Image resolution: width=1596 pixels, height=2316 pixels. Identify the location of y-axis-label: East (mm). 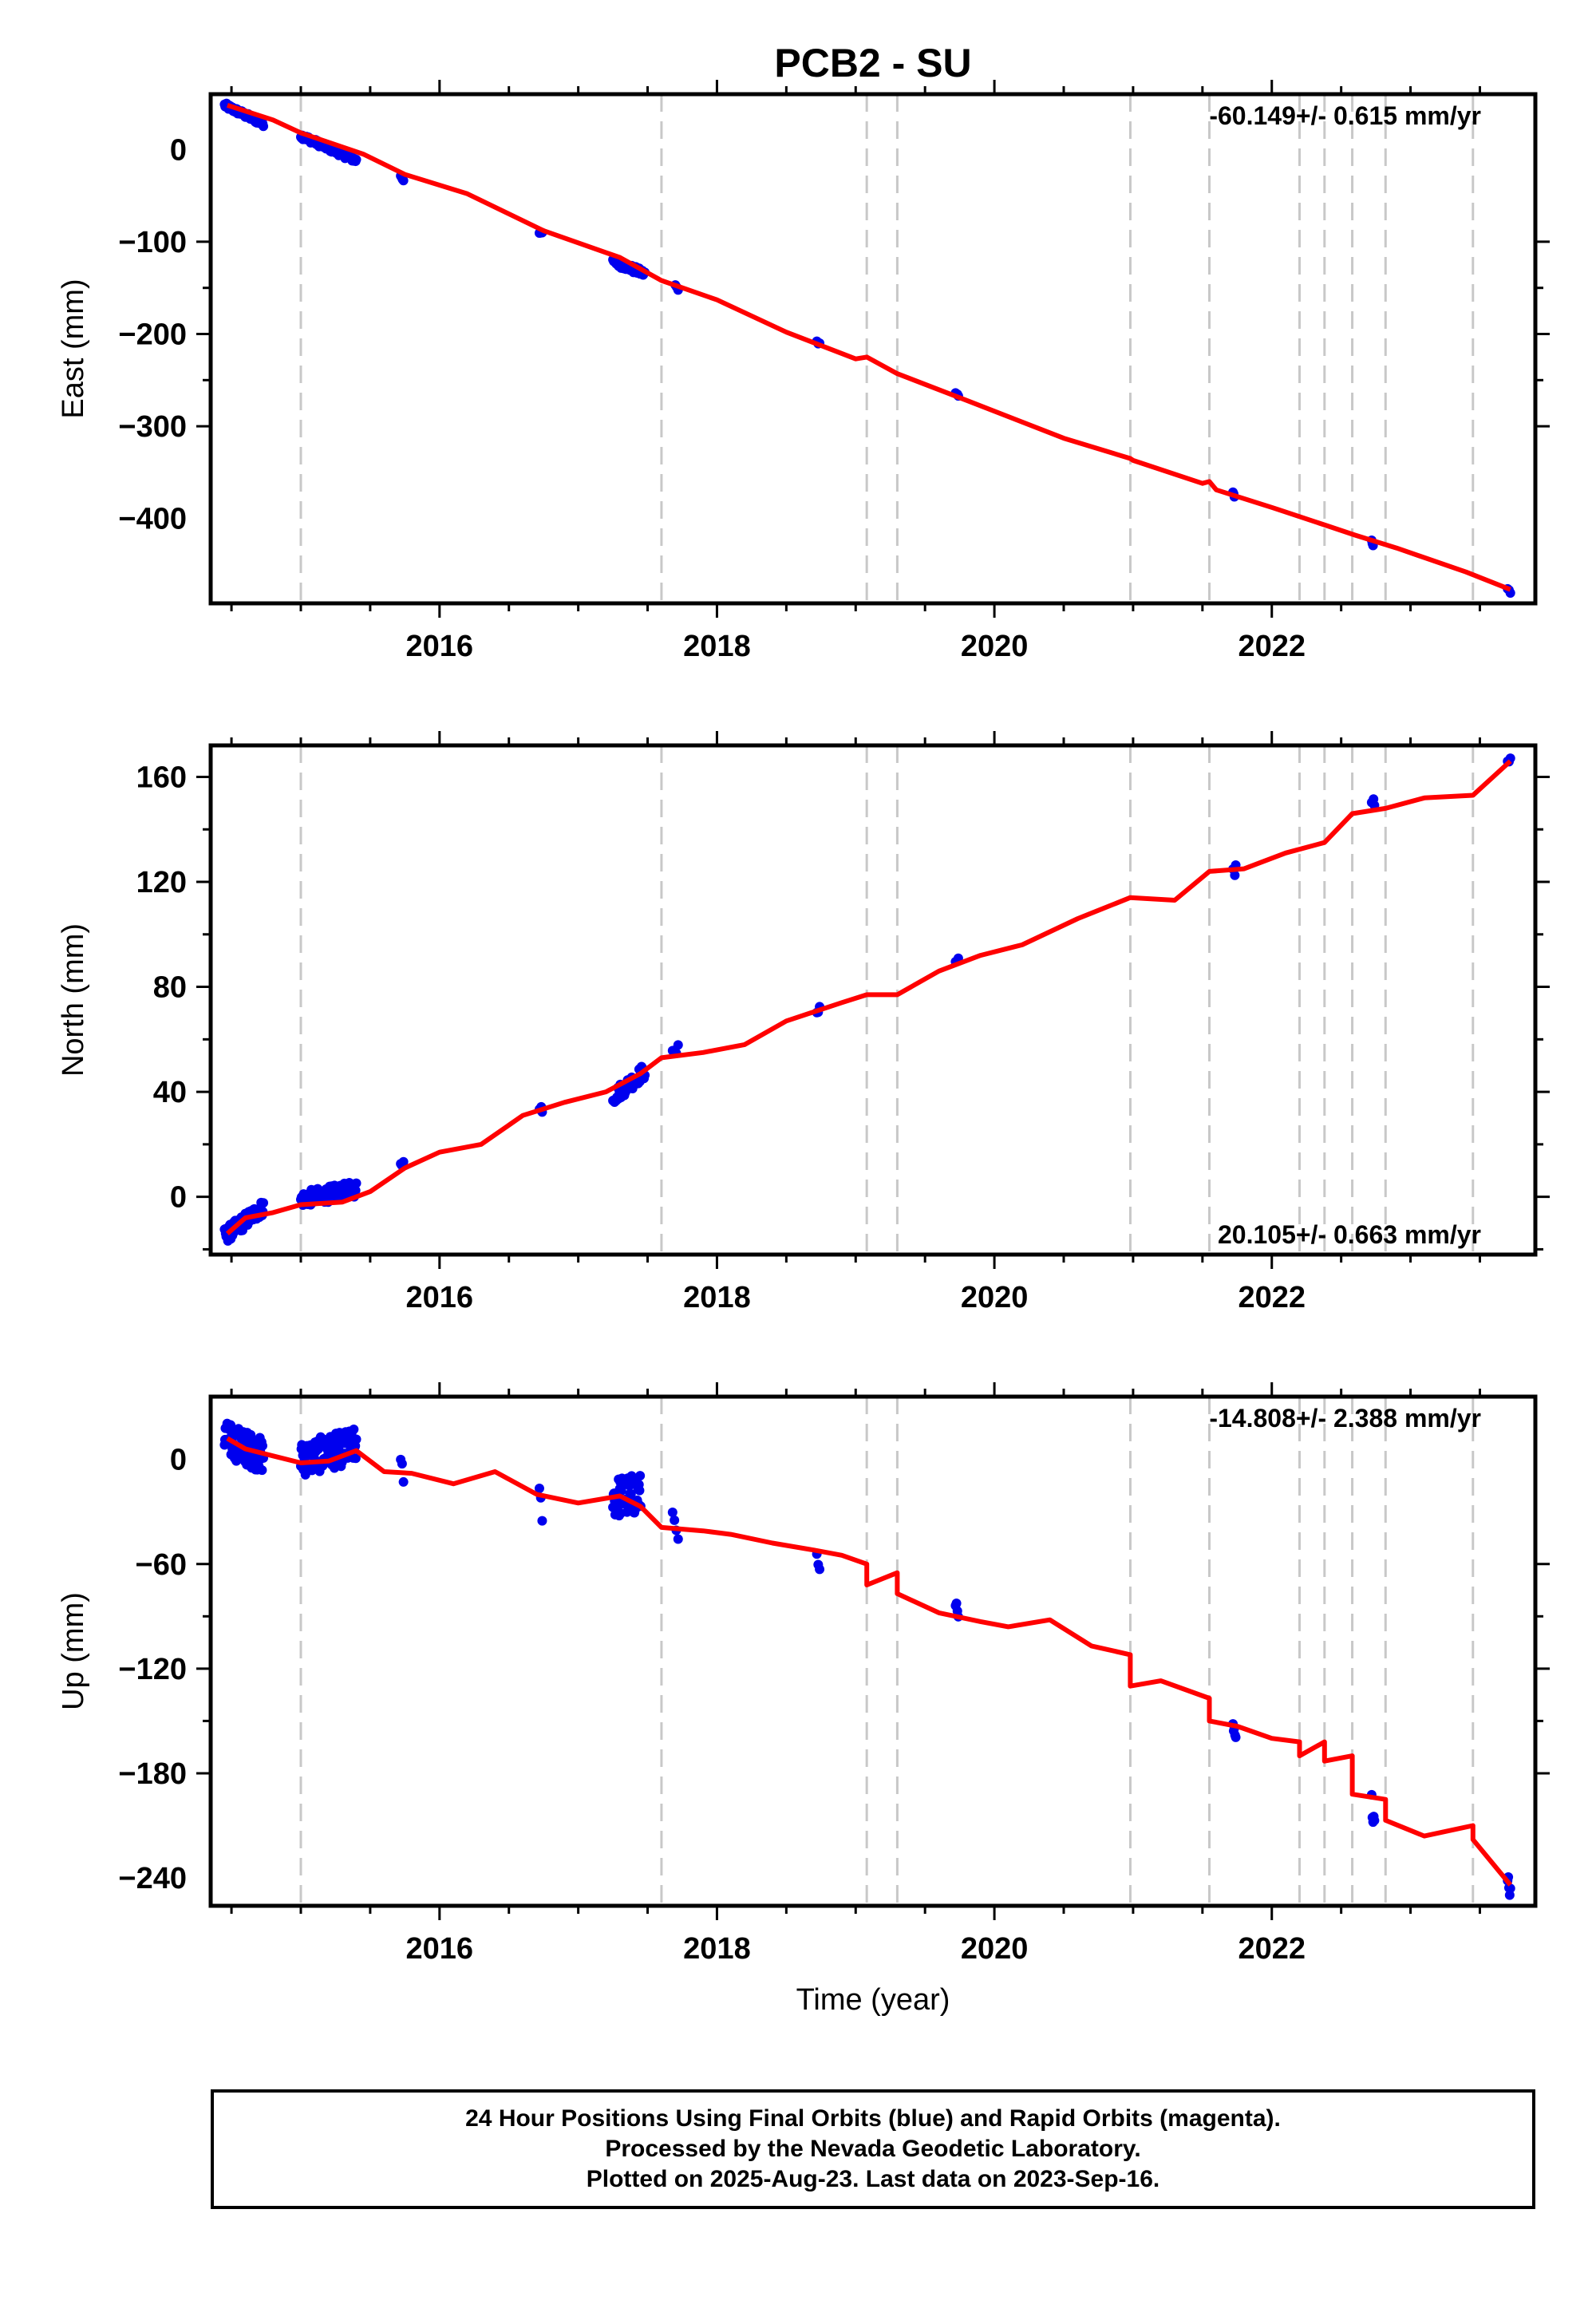
(73, 348).